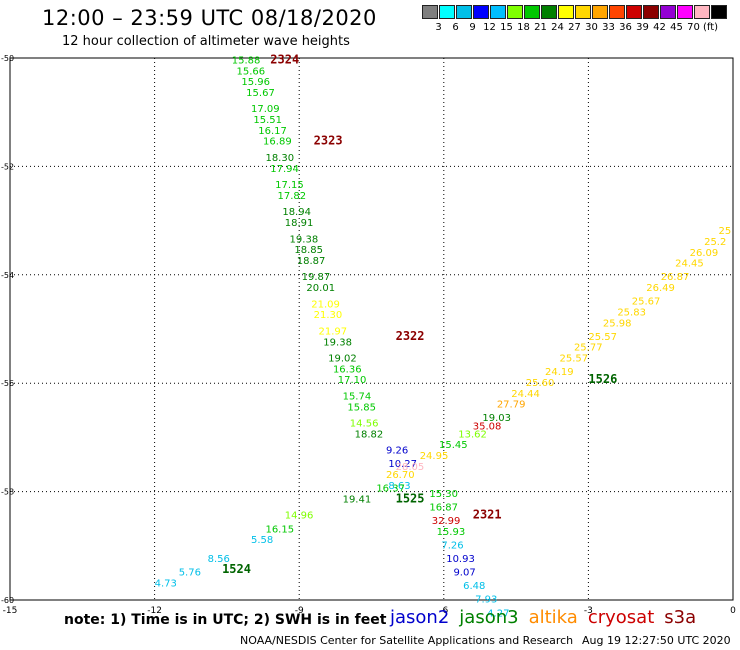 Image resolution: width=740 pixels, height=650 pixels. Describe the element at coordinates (660, 288) in the screenshot. I see `wave-height-label: 26.49` at that location.